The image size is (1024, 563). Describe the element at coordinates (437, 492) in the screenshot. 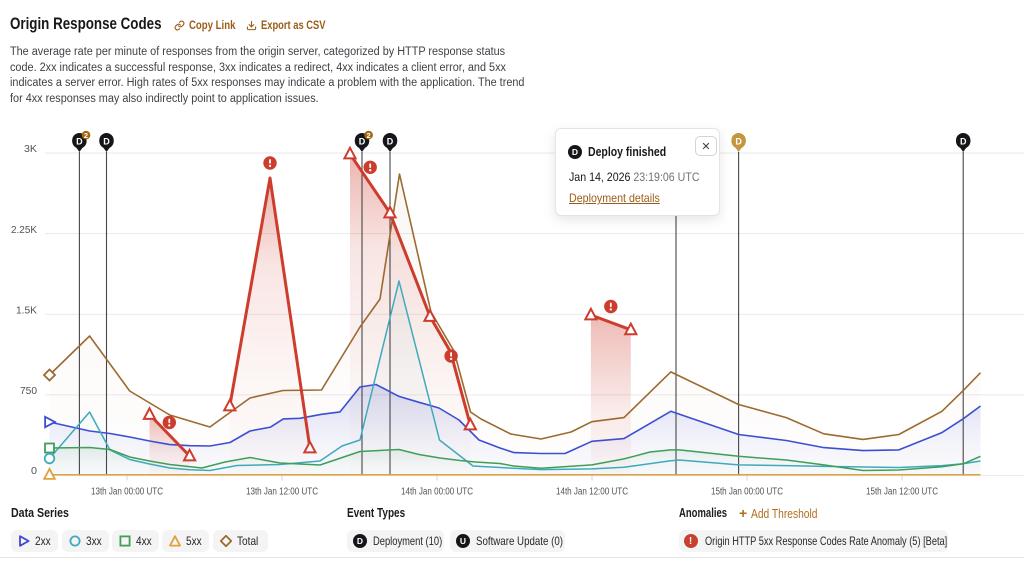

I see `svg-text: 14th Jan 00:00 UTC` at that location.